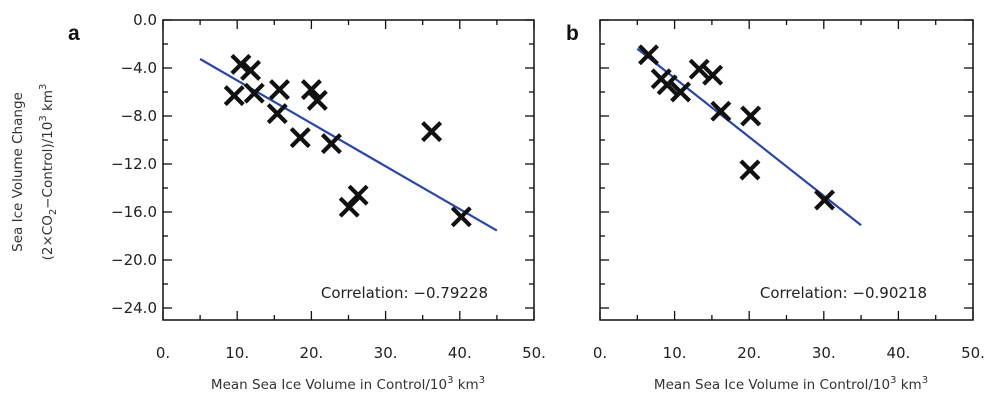 The height and width of the screenshot is (396, 989). What do you see at coordinates (843, 293) in the screenshot?
I see `correlation-text: Correlation: −0.90218` at bounding box center [843, 293].